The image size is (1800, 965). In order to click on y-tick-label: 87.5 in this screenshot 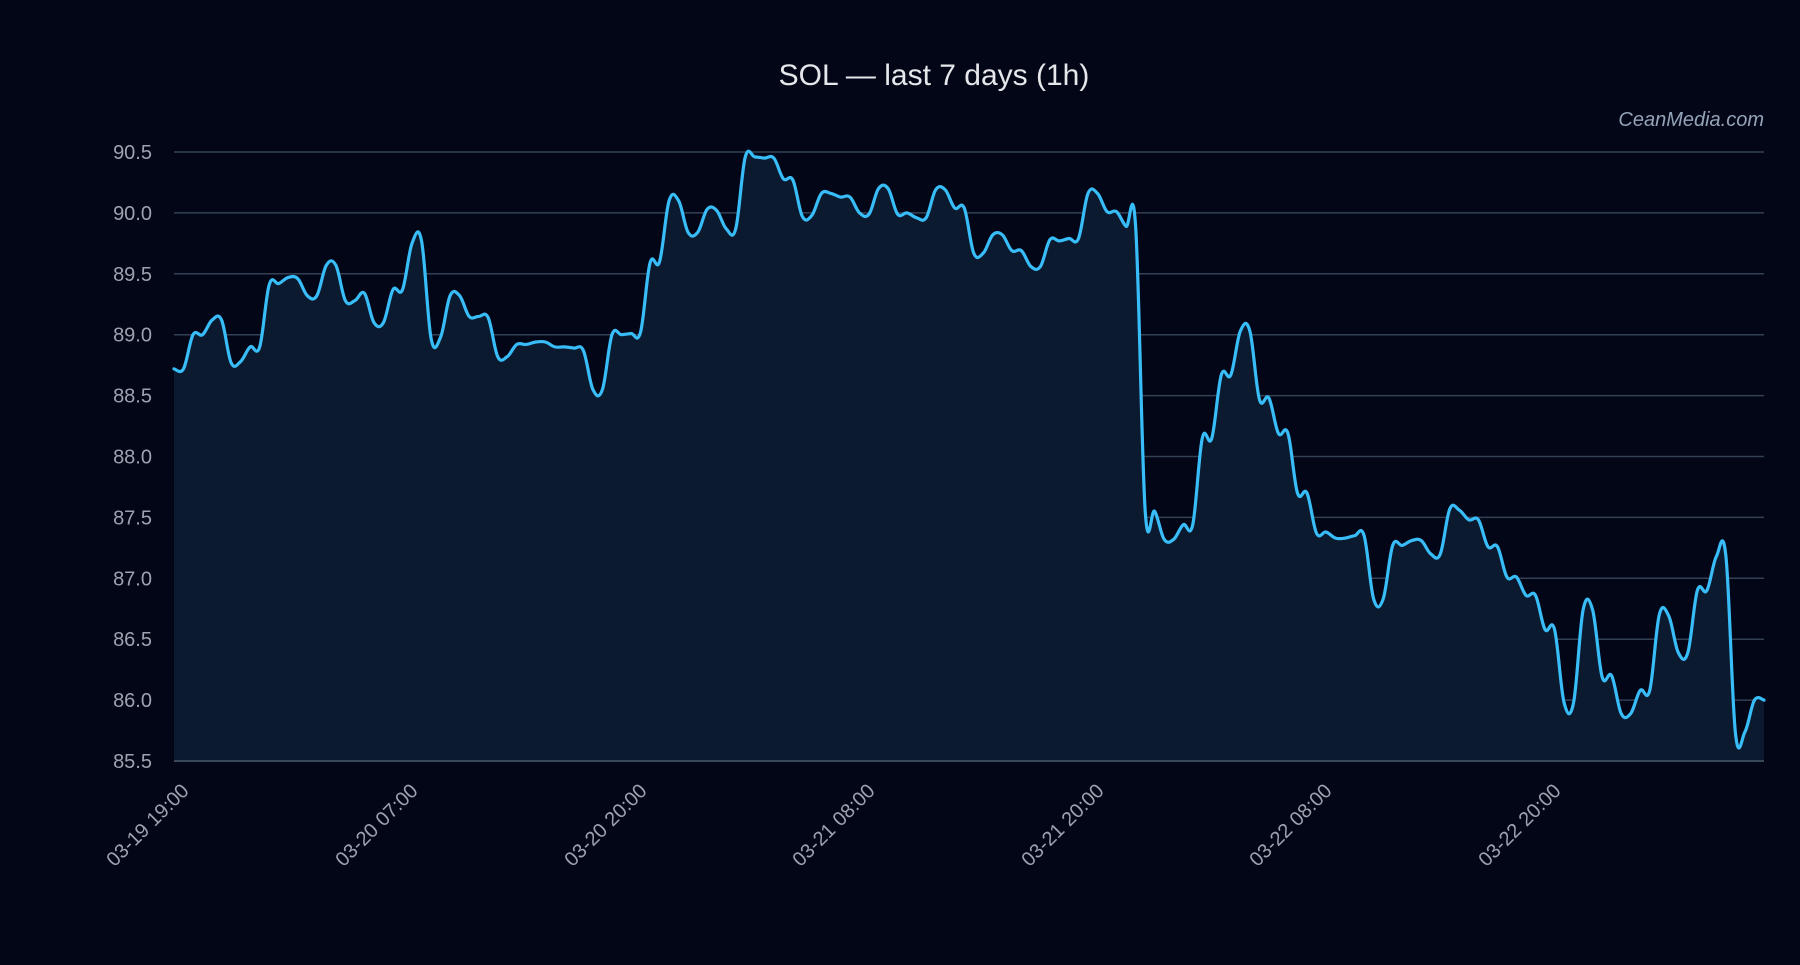, I will do `click(132, 518)`.